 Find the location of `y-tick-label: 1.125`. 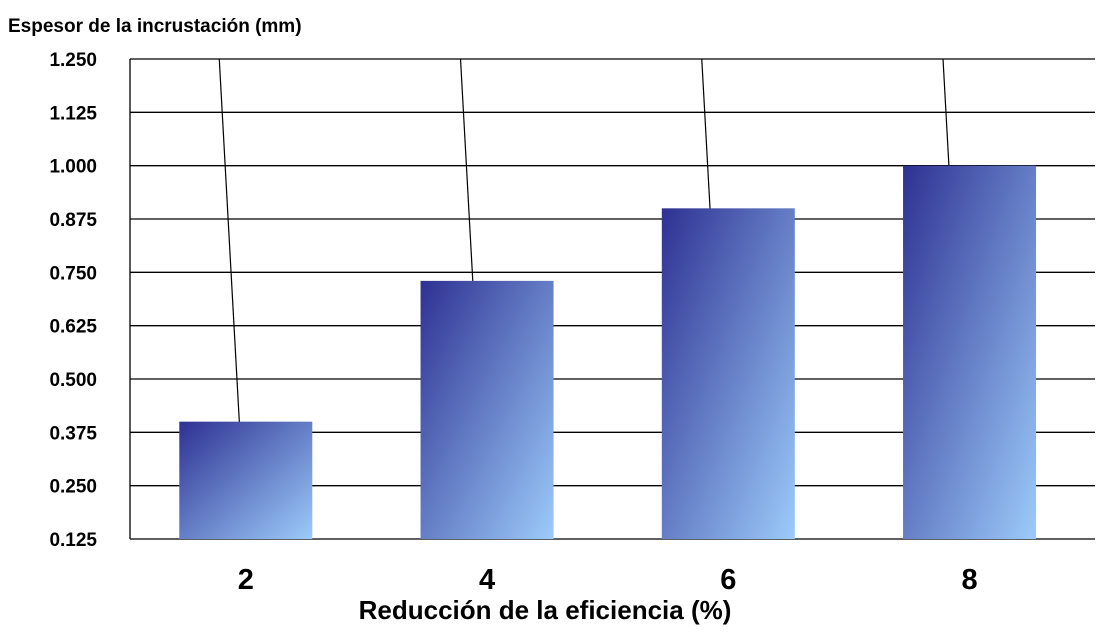

y-tick-label: 1.125 is located at coordinates (73, 113).